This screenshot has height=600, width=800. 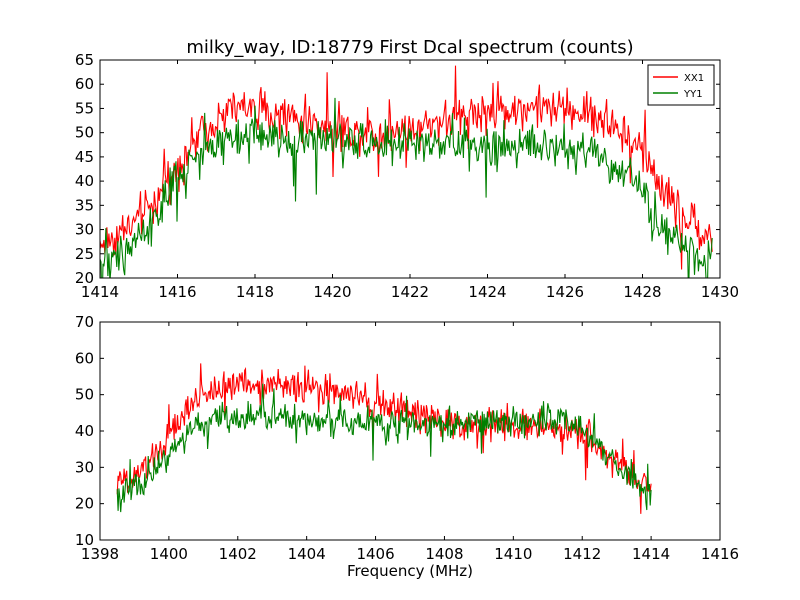 What do you see at coordinates (410, 292) in the screenshot?
I see `x-tick-label: 1422` at bounding box center [410, 292].